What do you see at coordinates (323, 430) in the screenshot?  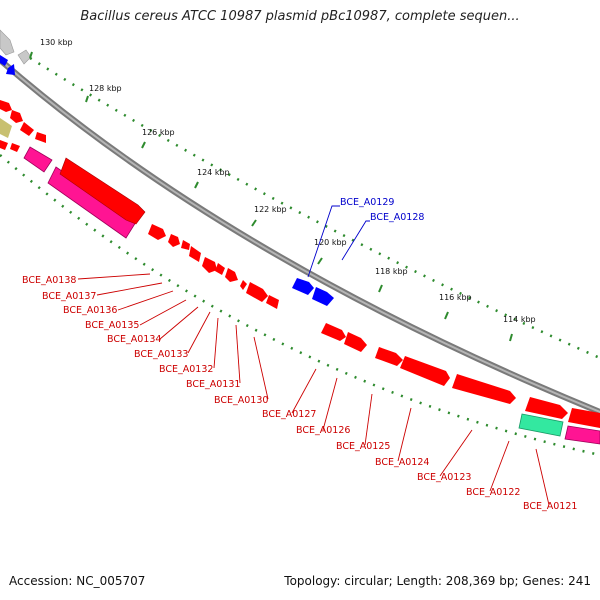 I see `gene-label-red: BCE_A0126` at bounding box center [323, 430].